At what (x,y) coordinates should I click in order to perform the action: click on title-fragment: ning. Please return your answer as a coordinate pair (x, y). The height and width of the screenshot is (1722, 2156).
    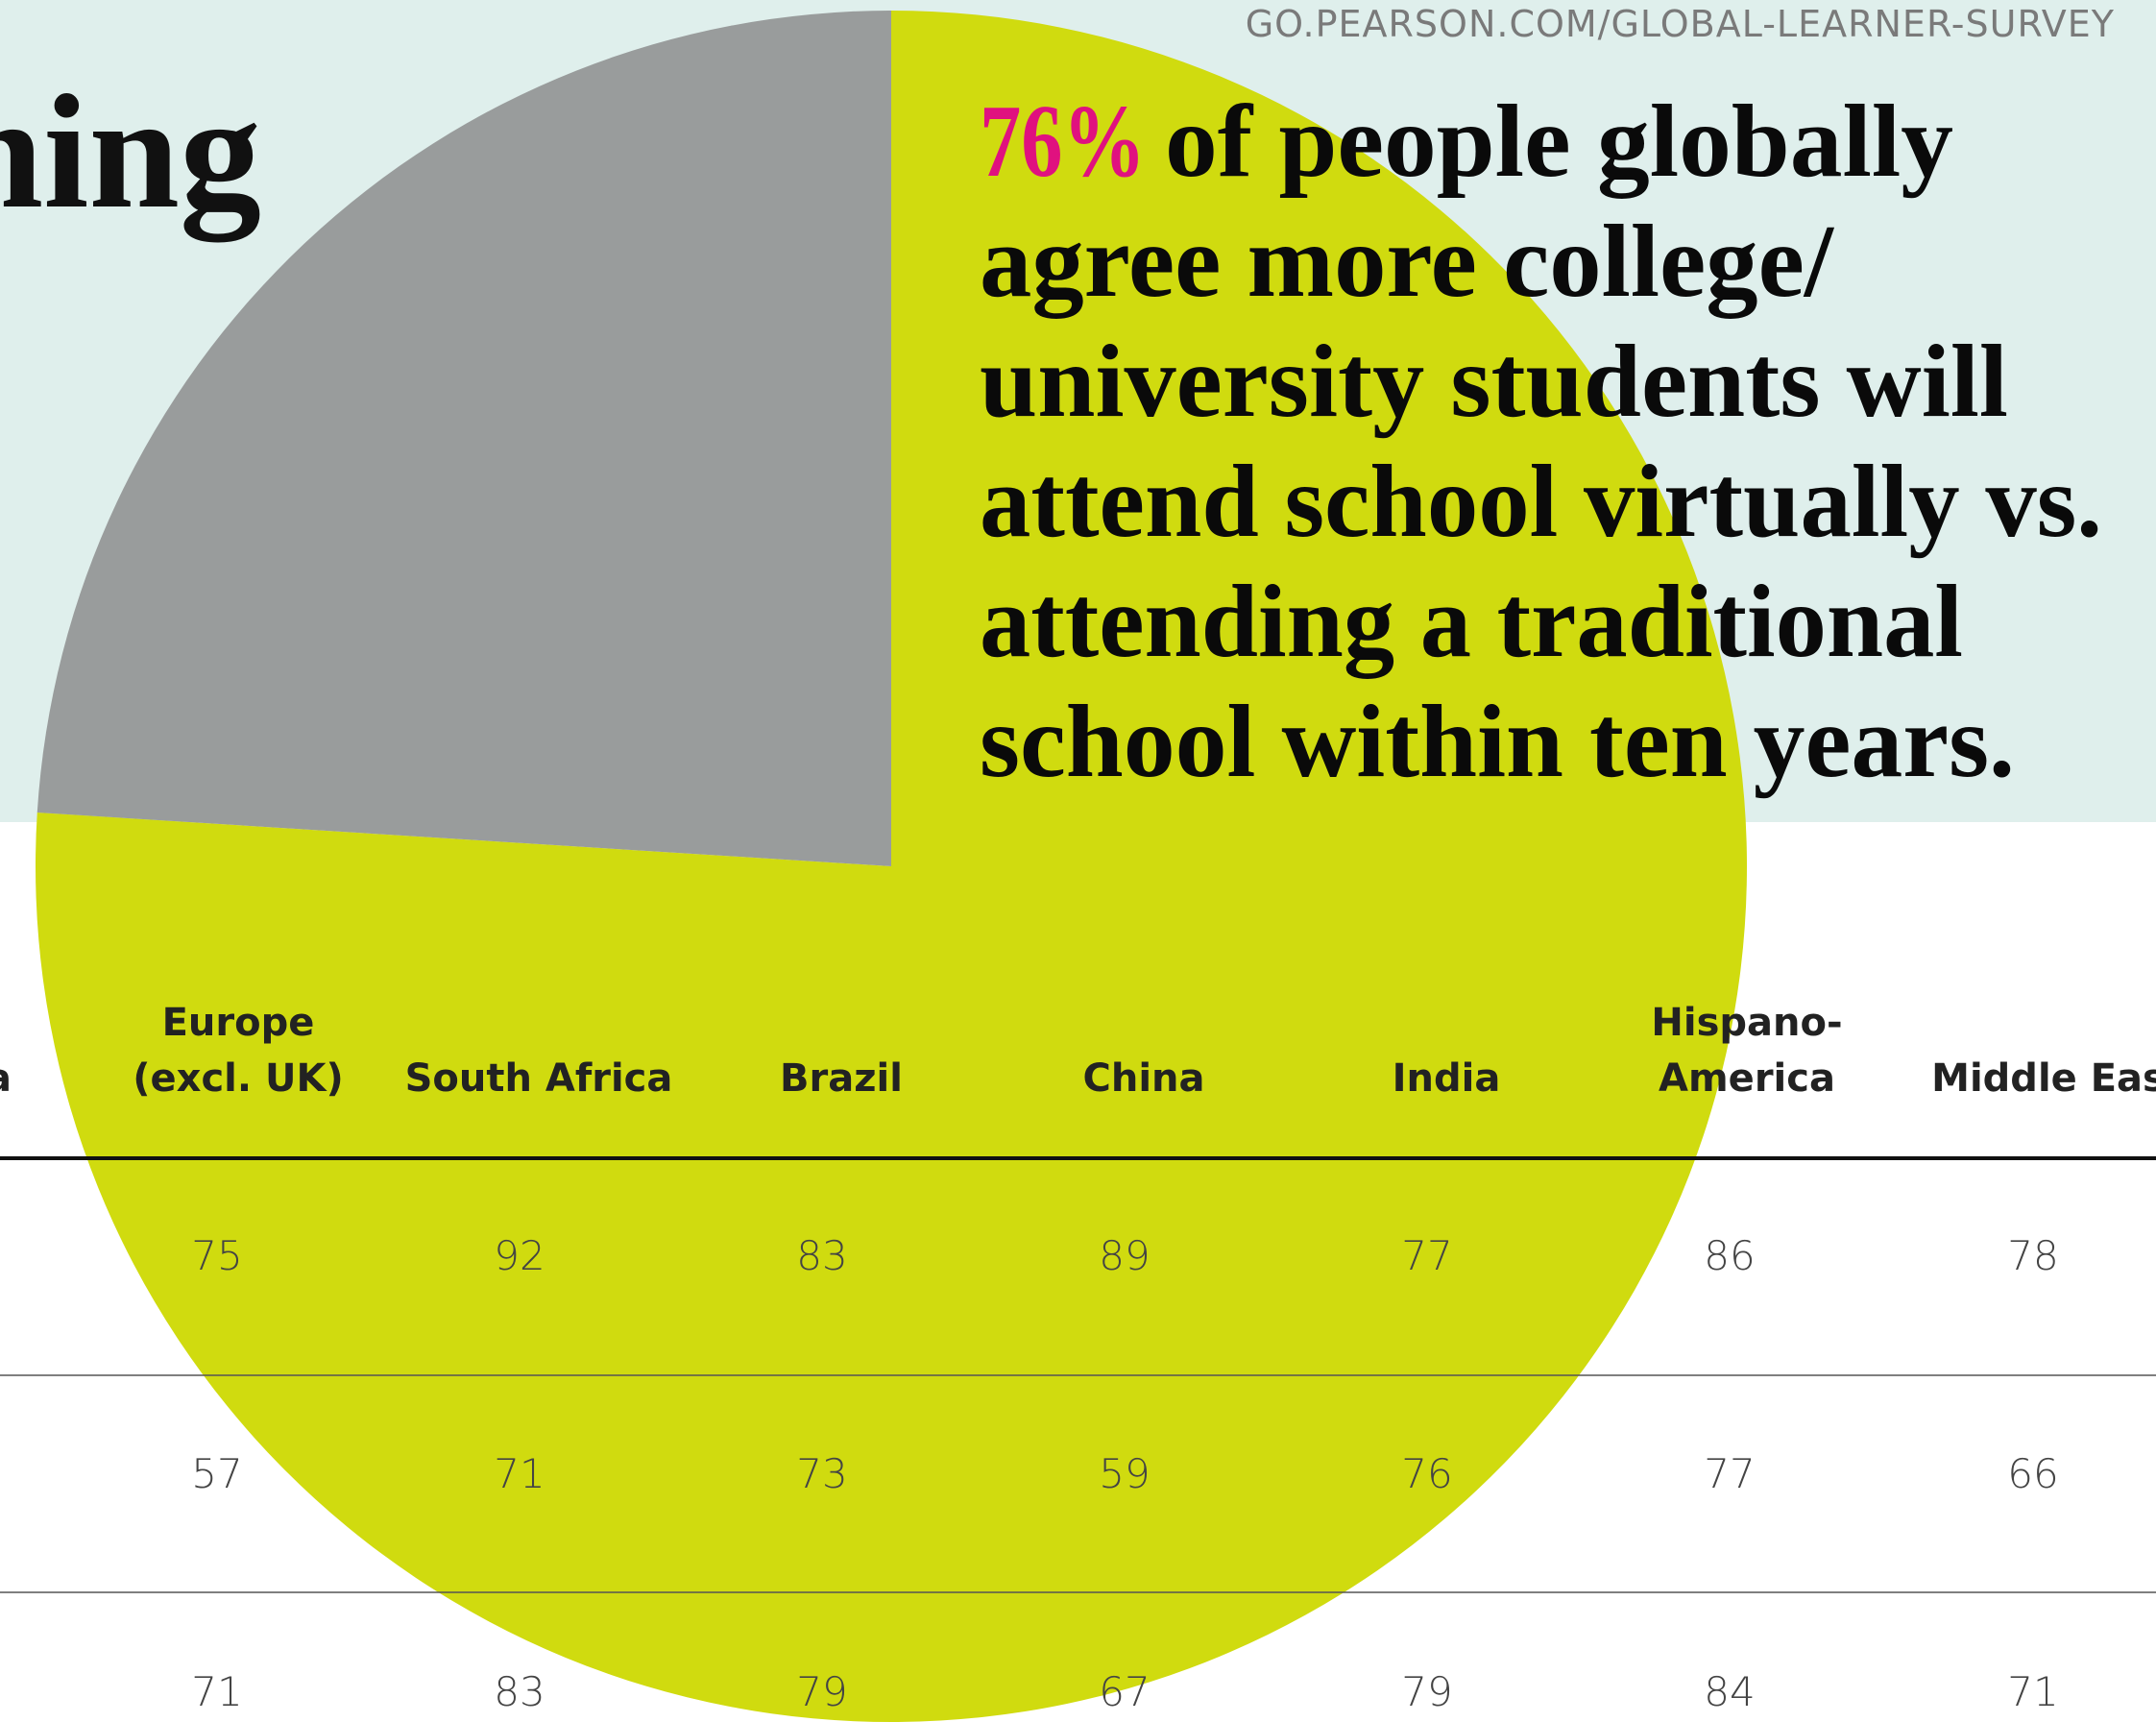
    Looking at the image, I should click on (130, 151).